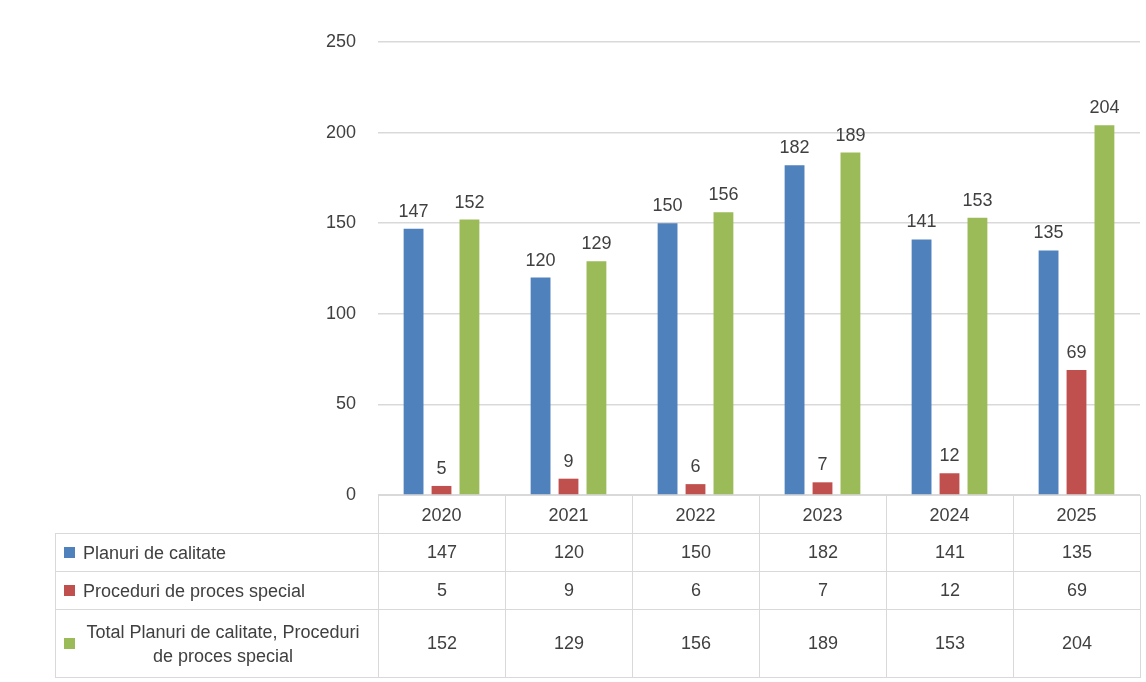  Describe the element at coordinates (223, 644) in the screenshot. I see `legend-label: Total Planuri de calitate, Proceduri de proces special` at that location.